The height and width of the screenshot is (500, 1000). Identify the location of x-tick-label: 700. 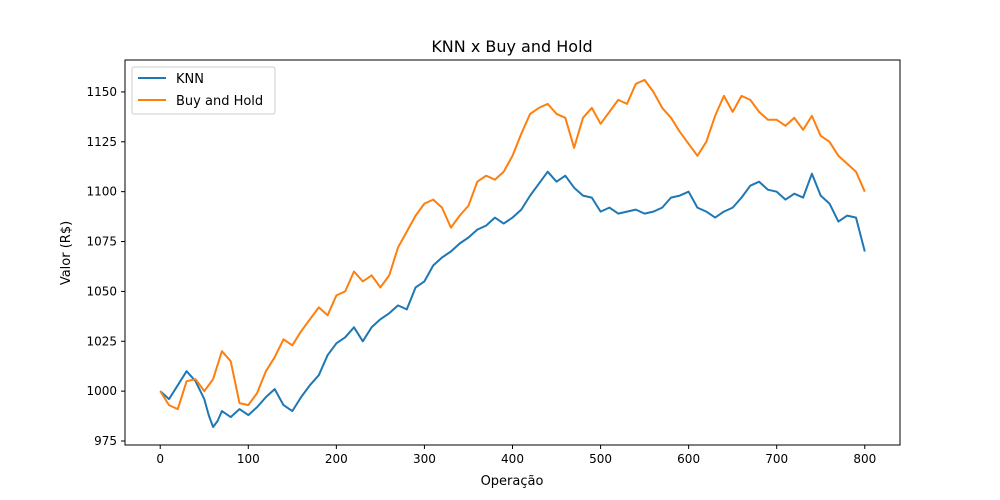
(776, 459).